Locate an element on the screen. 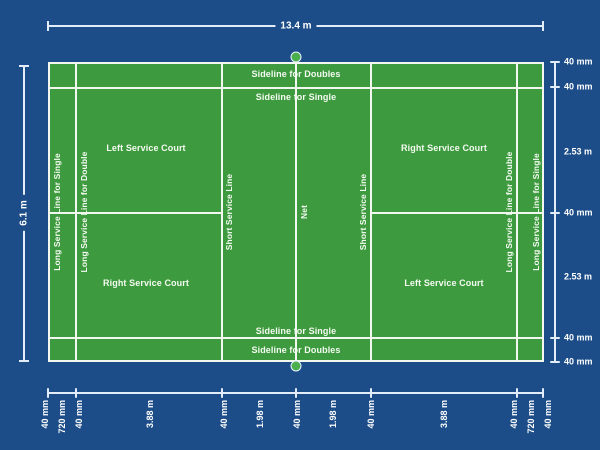 This screenshot has width=600, height=450. right-service-court-bottom-label: Right Service Court is located at coordinates (146, 283).